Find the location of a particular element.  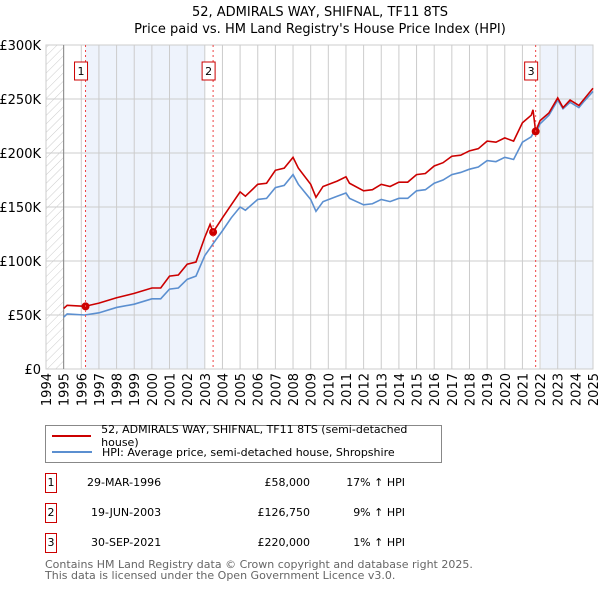

x-tick-label: 2007 is located at coordinates (276, 389).